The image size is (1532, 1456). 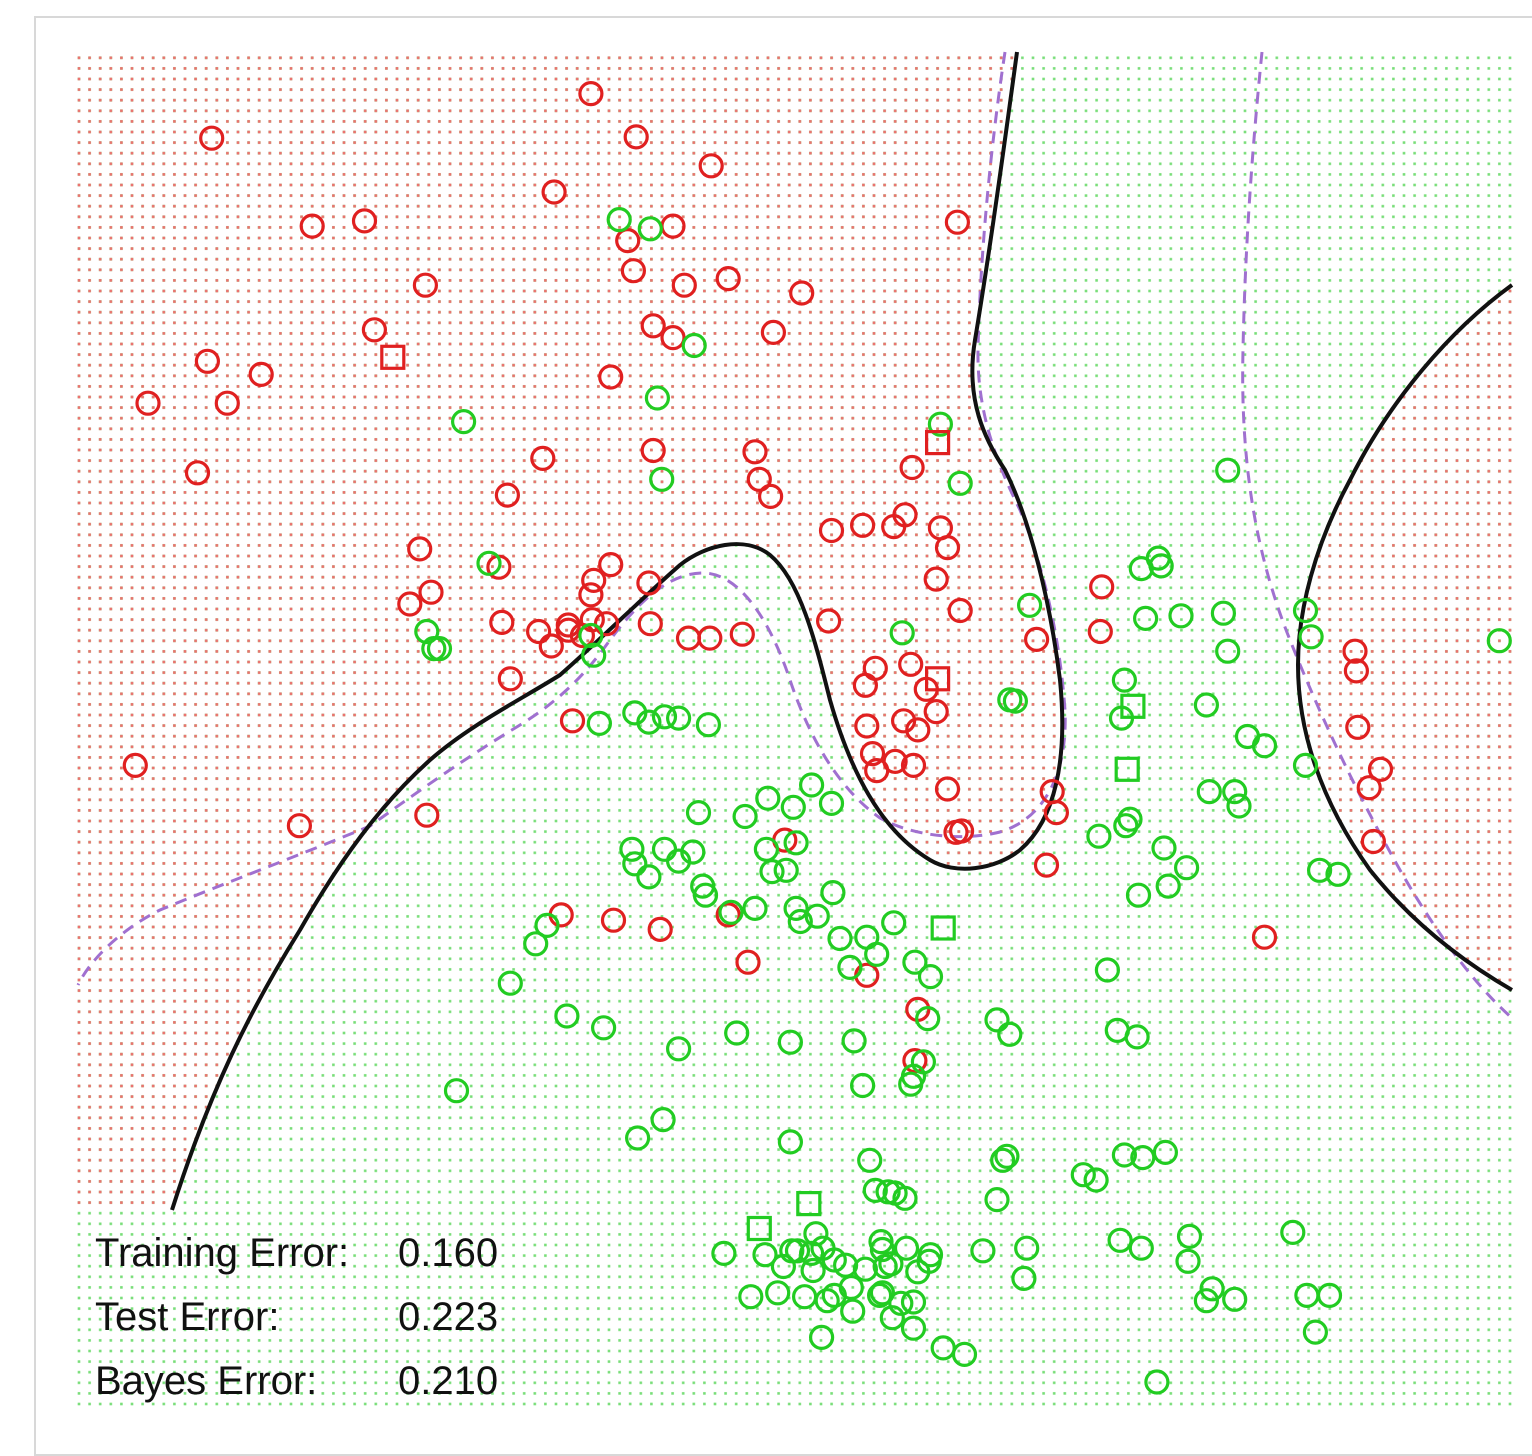 I want to click on bayes-error-value: 0.210, so click(x=448, y=1381).